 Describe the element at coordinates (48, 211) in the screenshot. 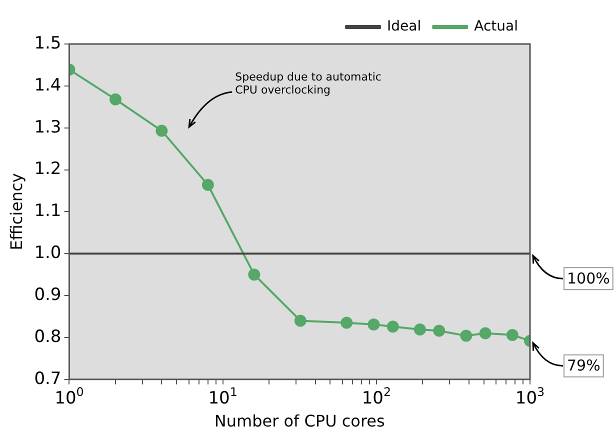

I see `y-tick-label: 1.1` at that location.